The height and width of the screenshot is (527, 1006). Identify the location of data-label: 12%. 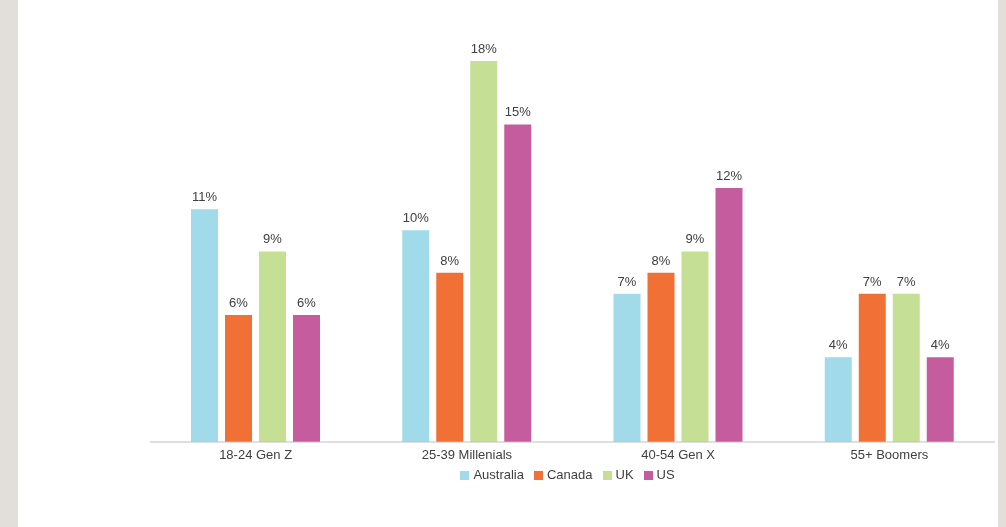
(729, 175).